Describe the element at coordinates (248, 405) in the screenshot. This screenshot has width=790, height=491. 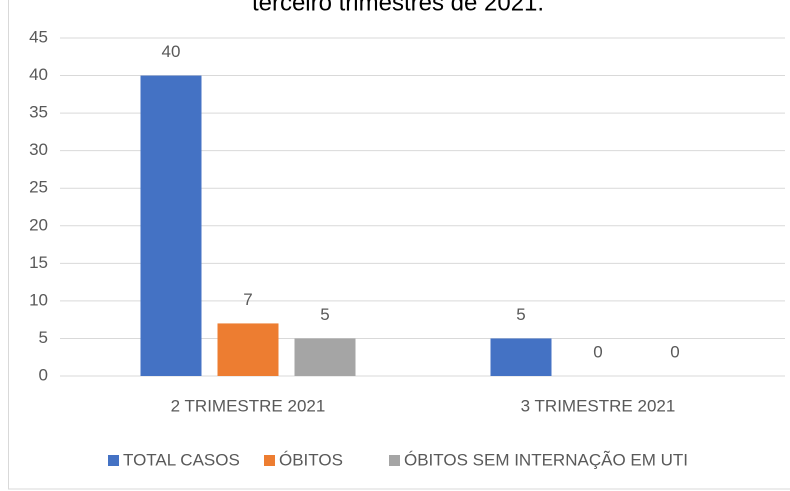
I see `x-tick-label: 2 TRIMESTRE 2021` at that location.